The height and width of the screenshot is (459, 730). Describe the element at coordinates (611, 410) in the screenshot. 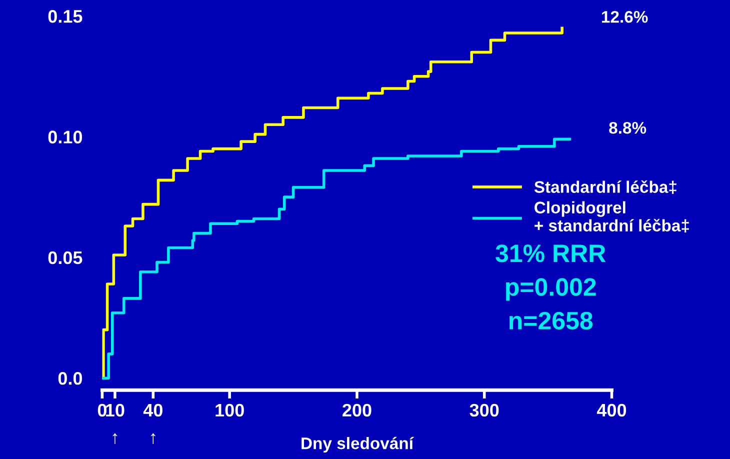

I see `x-tick-label: 400` at that location.